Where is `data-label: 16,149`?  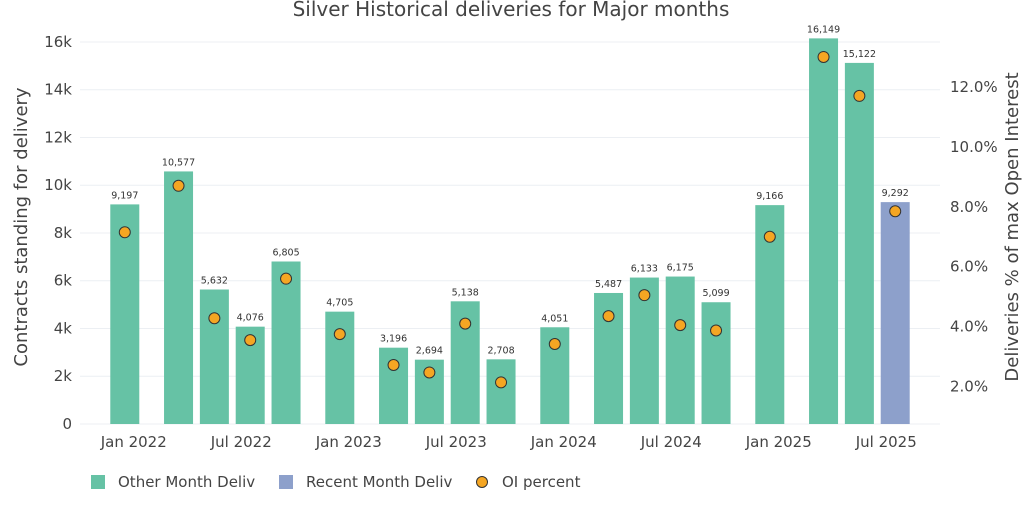
data-label: 16,149 is located at coordinates (823, 29).